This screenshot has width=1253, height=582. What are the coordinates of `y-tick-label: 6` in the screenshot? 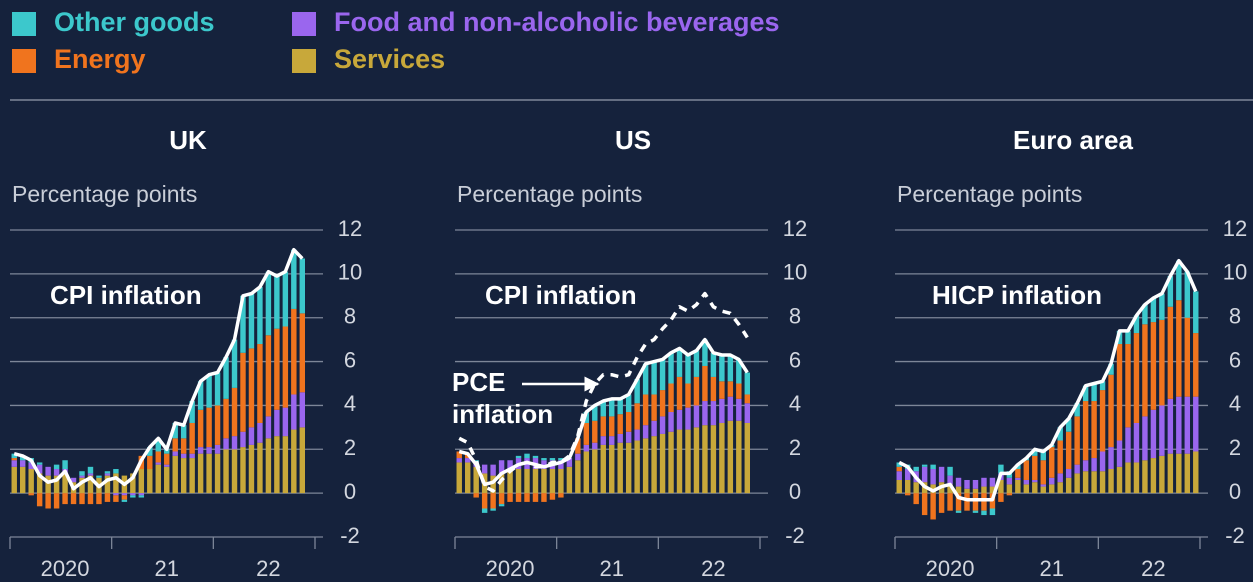 It's located at (1235, 359).